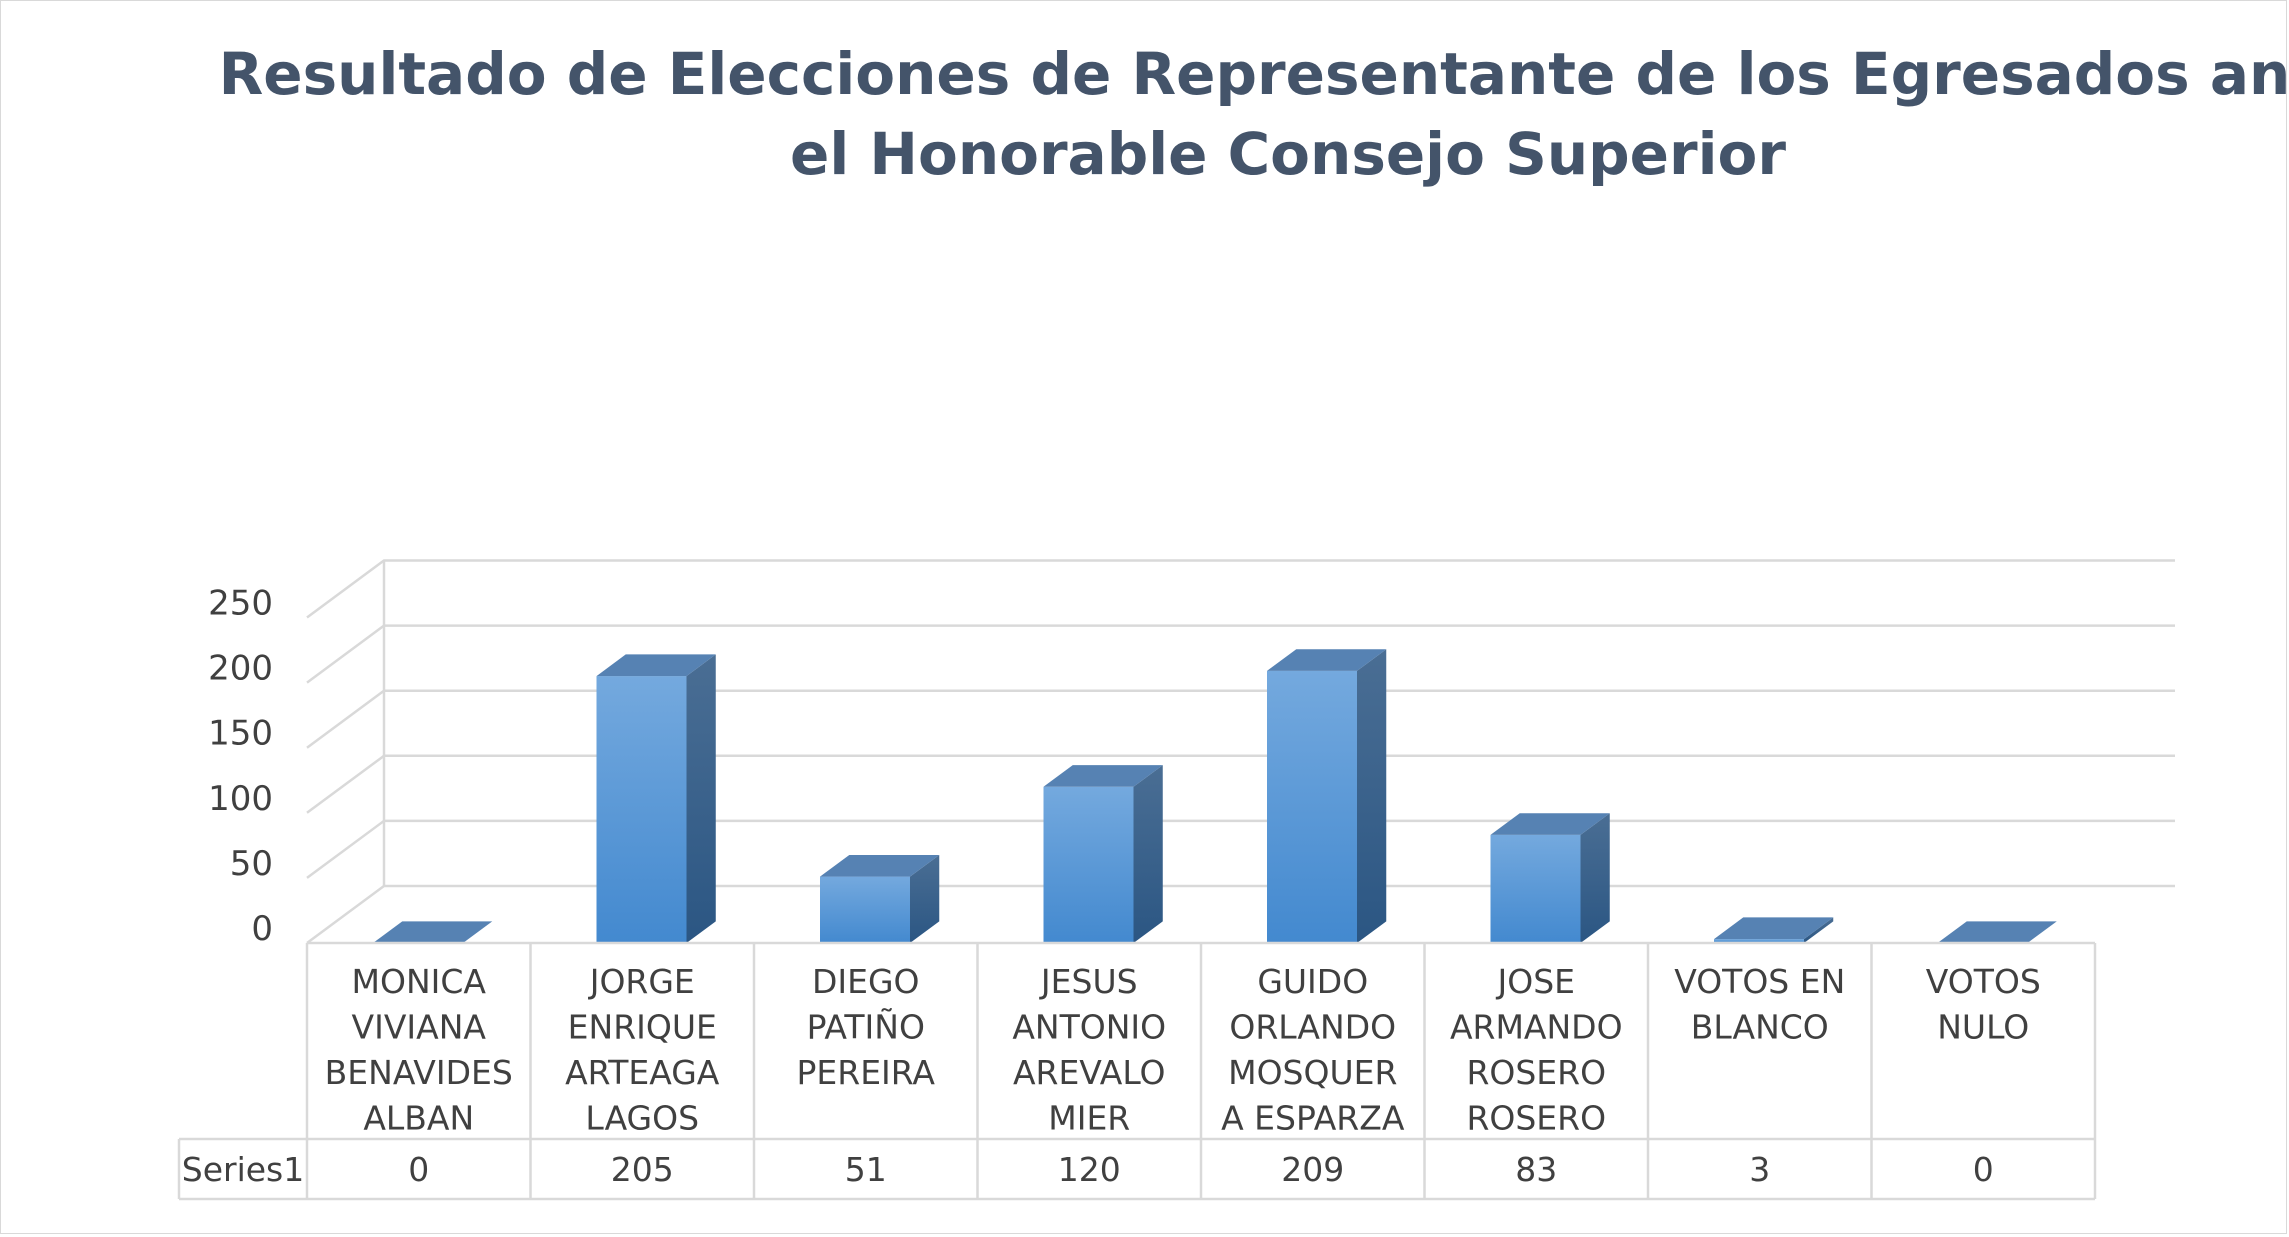 The image size is (2289, 1237). What do you see at coordinates (1089, 1118) in the screenshot?
I see `category-label-3-line-3: MIER` at bounding box center [1089, 1118].